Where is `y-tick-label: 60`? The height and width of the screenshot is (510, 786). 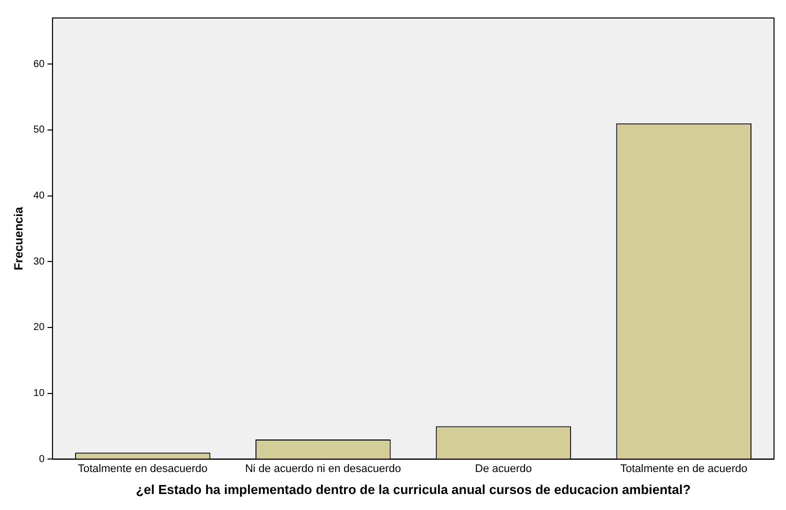
y-tick-label: 60 is located at coordinates (39, 64).